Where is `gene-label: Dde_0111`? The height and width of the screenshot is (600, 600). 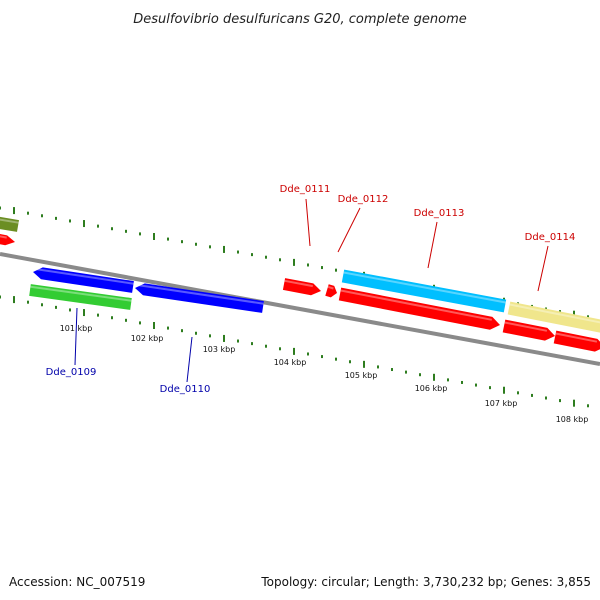
gene-label: Dde_0111 is located at coordinates (305, 189).